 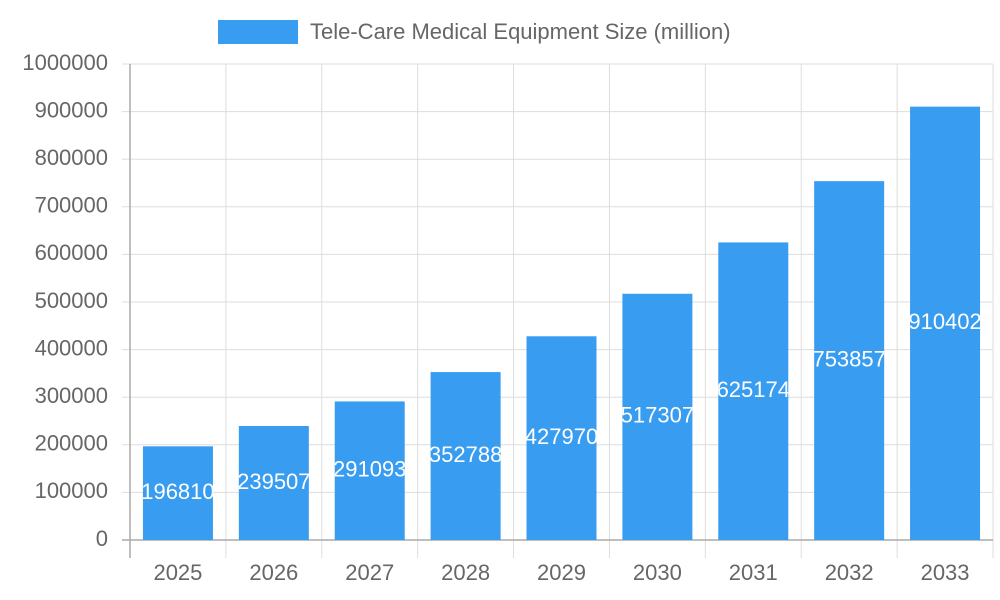 I want to click on y-tick-label: 100000, so click(x=71, y=490).